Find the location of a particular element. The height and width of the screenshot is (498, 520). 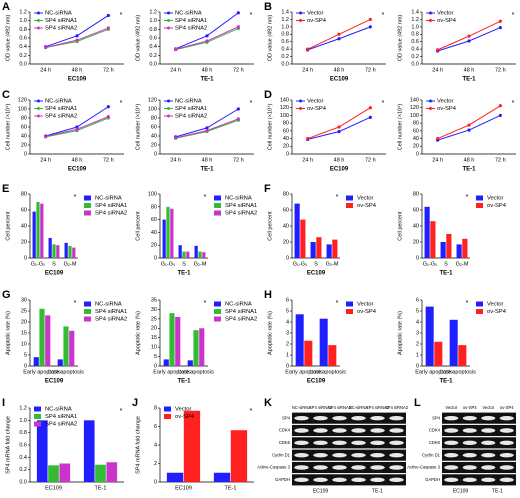

y-axis-label: OD value (492 nm) is located at coordinates (400, 38).